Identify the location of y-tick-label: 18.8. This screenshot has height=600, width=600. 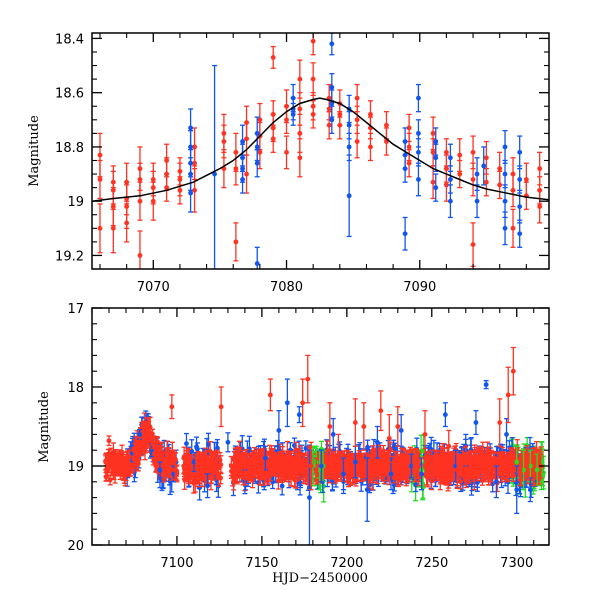
(69, 148).